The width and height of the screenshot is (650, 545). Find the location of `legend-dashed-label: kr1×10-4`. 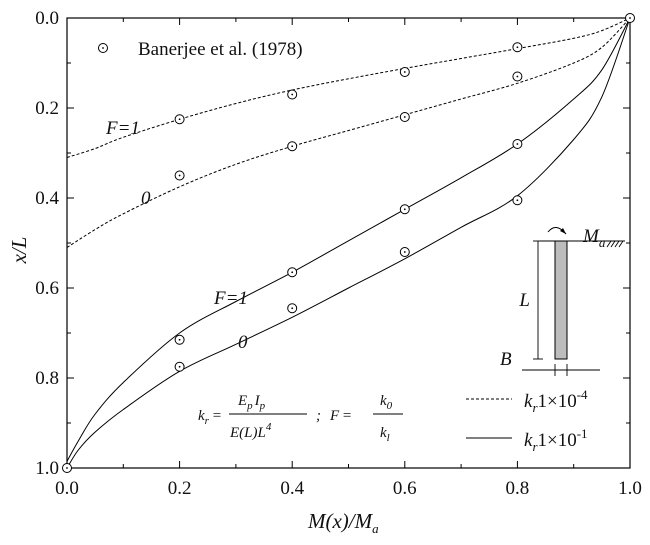

legend-dashed-label: kr1×10-4 is located at coordinates (556, 401).